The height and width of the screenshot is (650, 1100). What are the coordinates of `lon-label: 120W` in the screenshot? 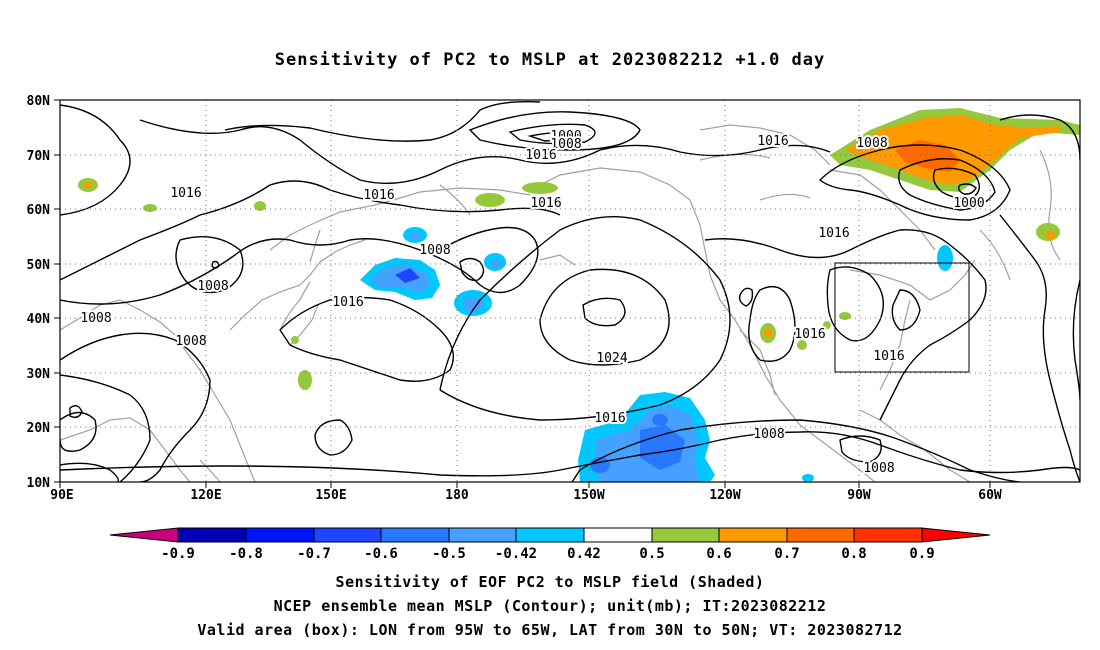 It's located at (724, 495).